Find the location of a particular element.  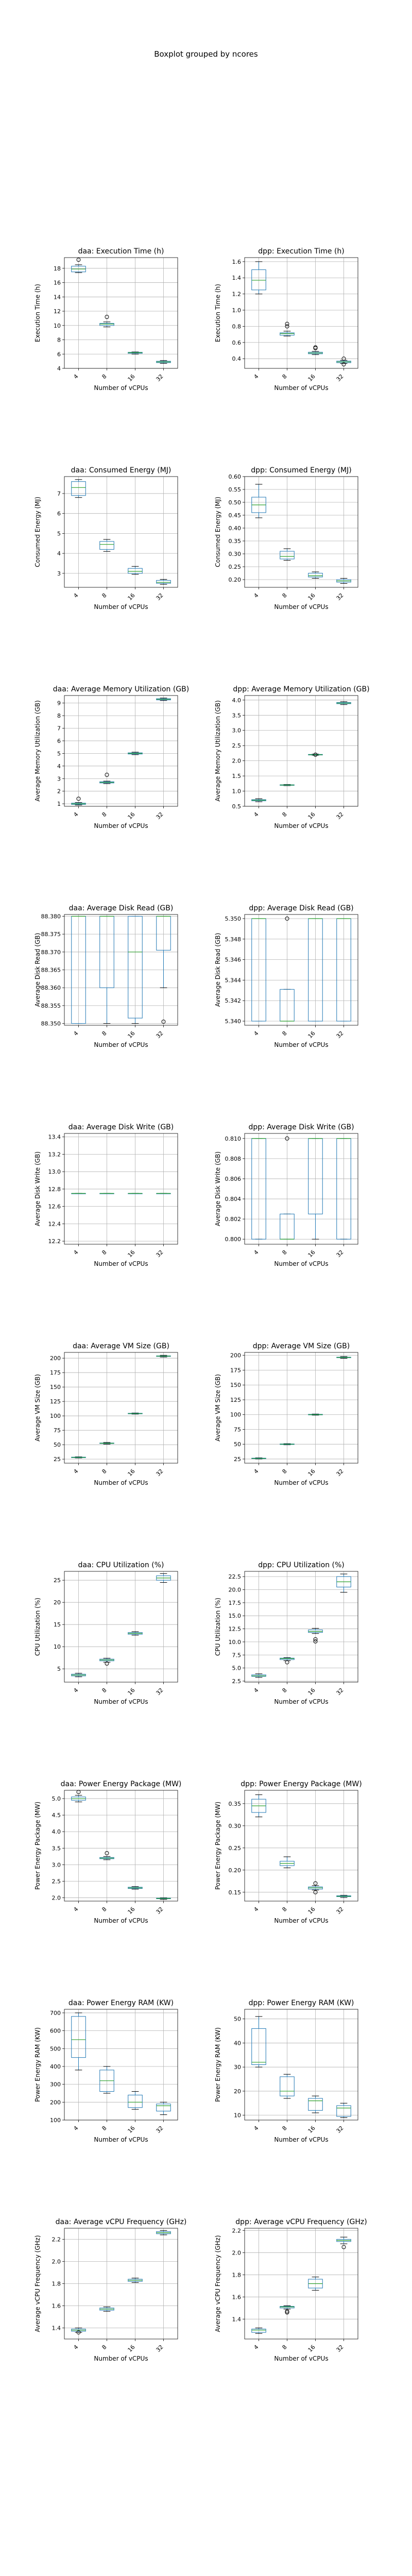

y-tick-label: 0.800 is located at coordinates (233, 1239).